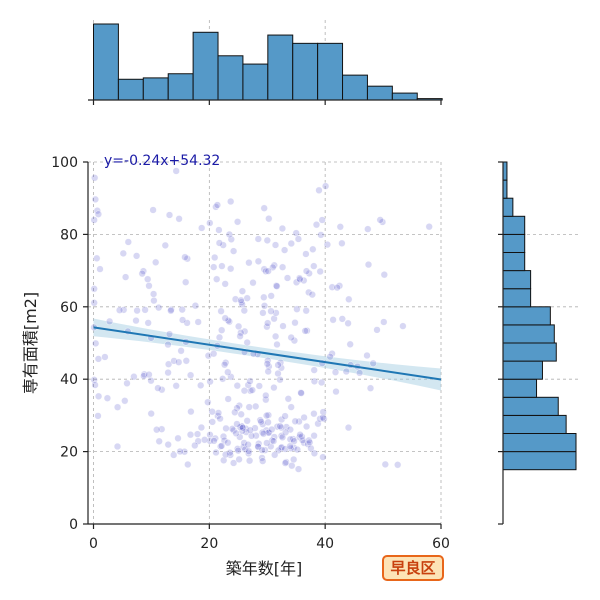 Image resolution: width=600 pixels, height=600 pixels. What do you see at coordinates (69, 380) in the screenshot?
I see `y-tick-label: 40` at bounding box center [69, 380].